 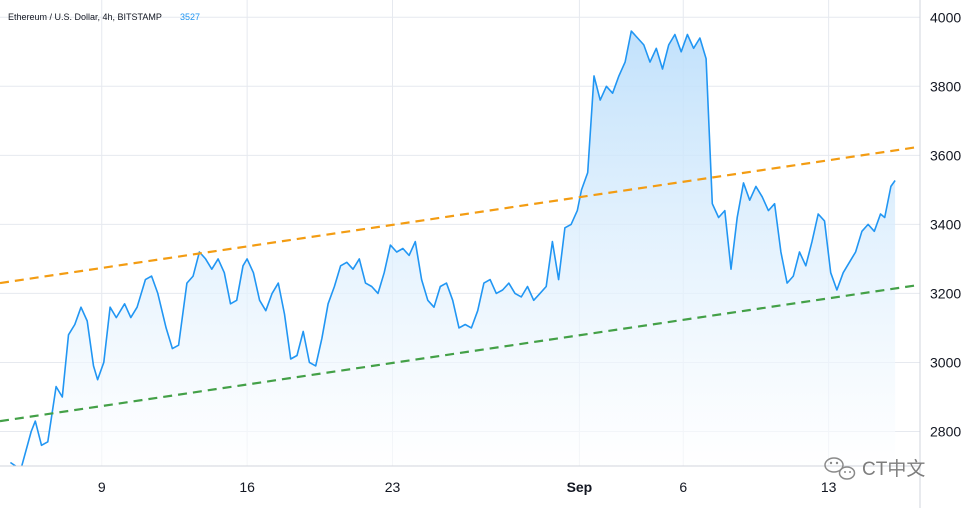 I want to click on y-tick-label: 3400, so click(x=945, y=224).